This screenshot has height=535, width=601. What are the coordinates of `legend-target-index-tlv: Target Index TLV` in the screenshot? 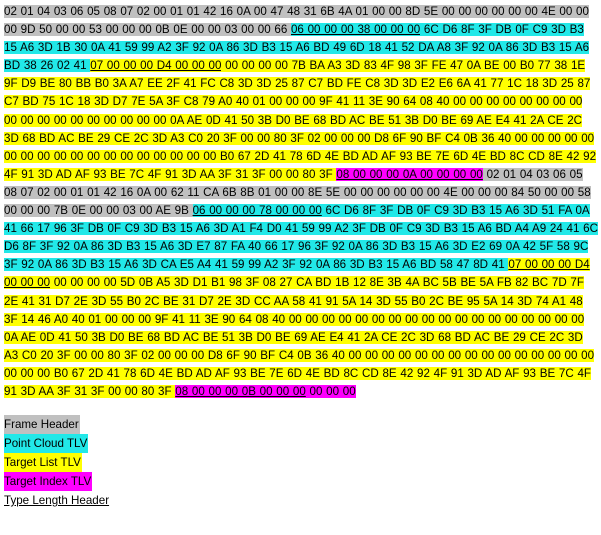 It's located at (48, 481).